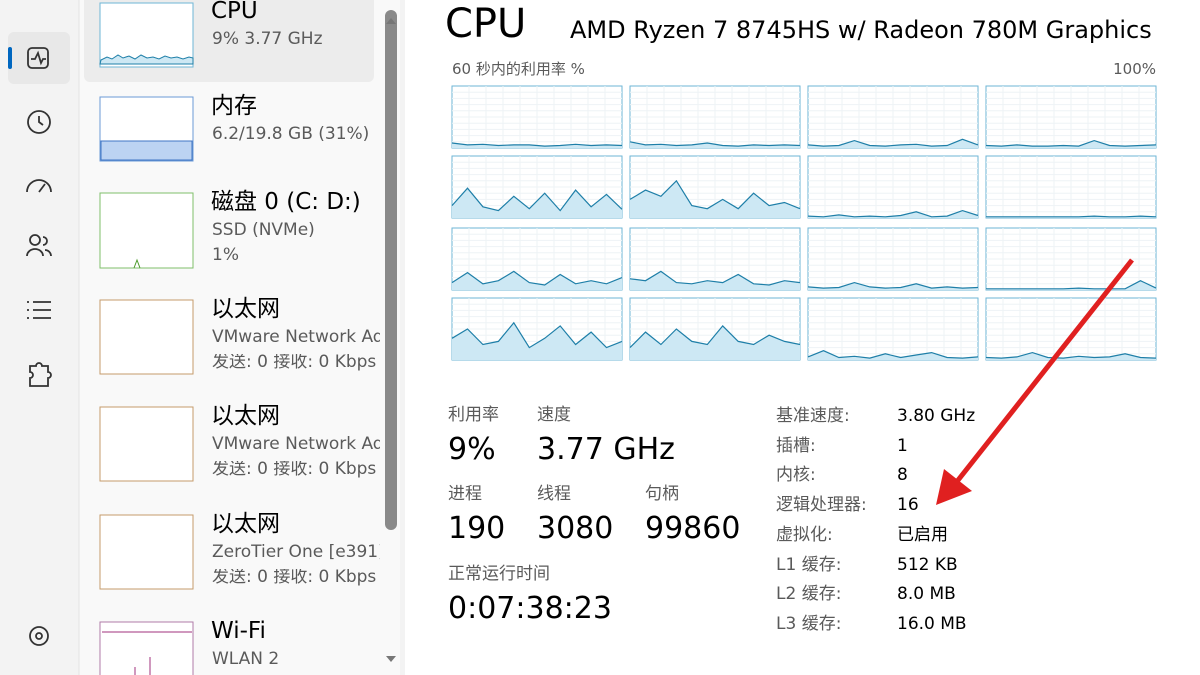 Image resolution: width=1200 pixels, height=675 pixels. What do you see at coordinates (39, 186) in the screenshot?
I see `nav-startup` at bounding box center [39, 186].